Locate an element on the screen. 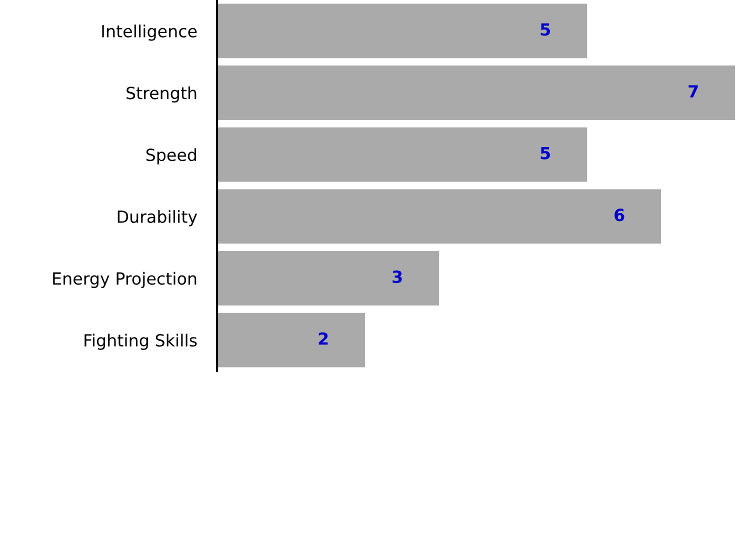 Image resolution: width=755 pixels, height=539 pixels. y-tick-label: Intelligence is located at coordinates (149, 32).